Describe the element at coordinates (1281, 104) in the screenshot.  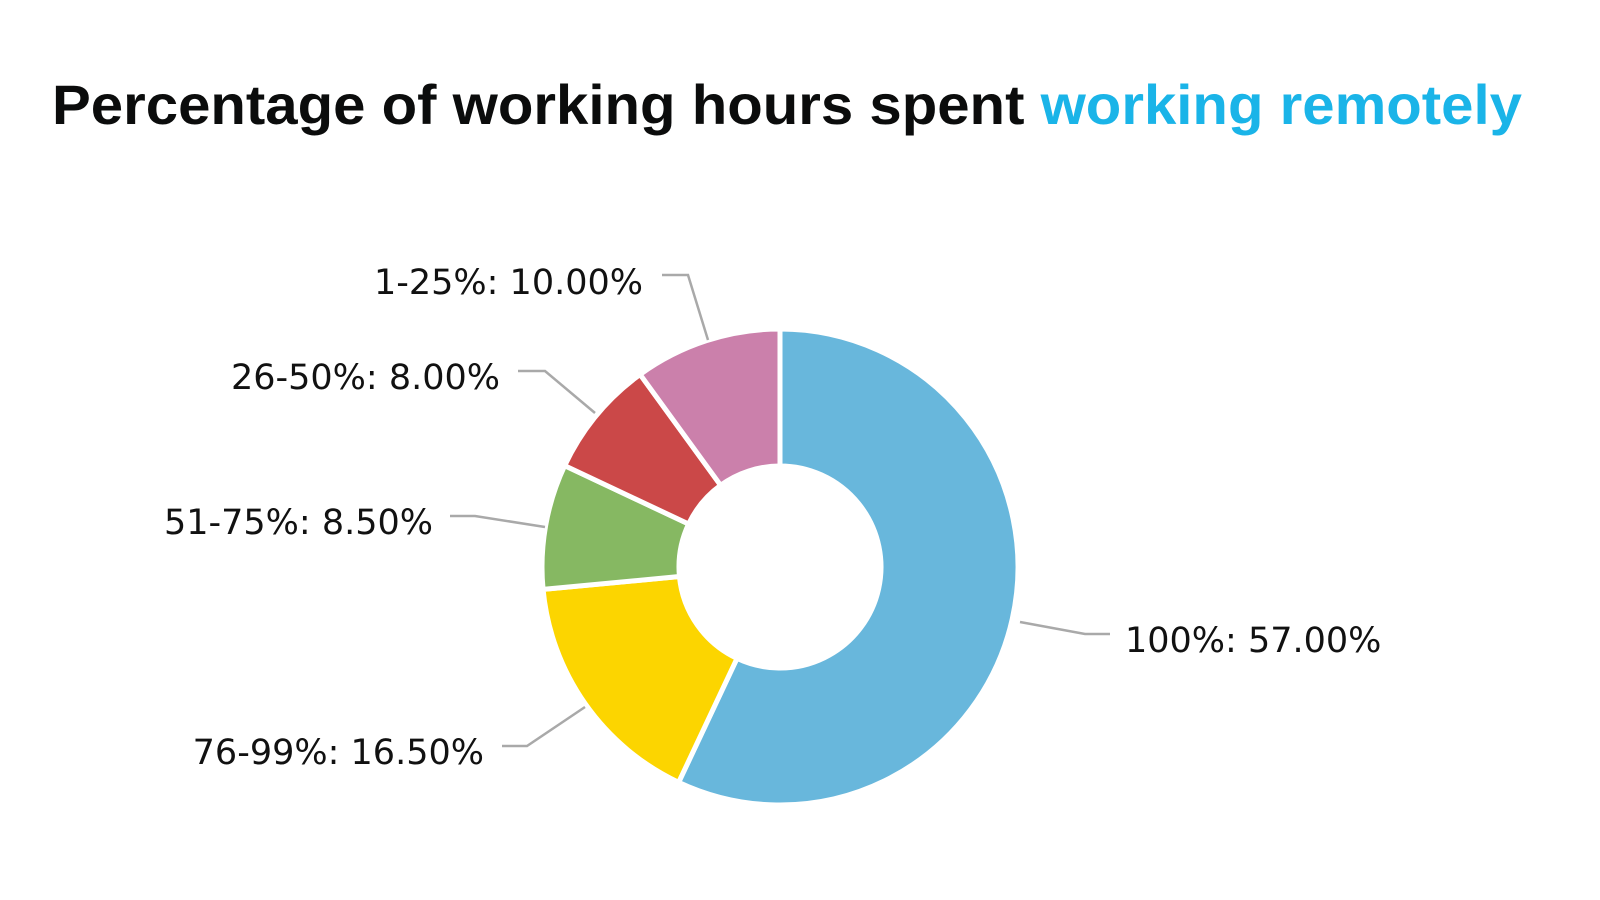
I see `chart-title-highlight: working remotely` at that location.